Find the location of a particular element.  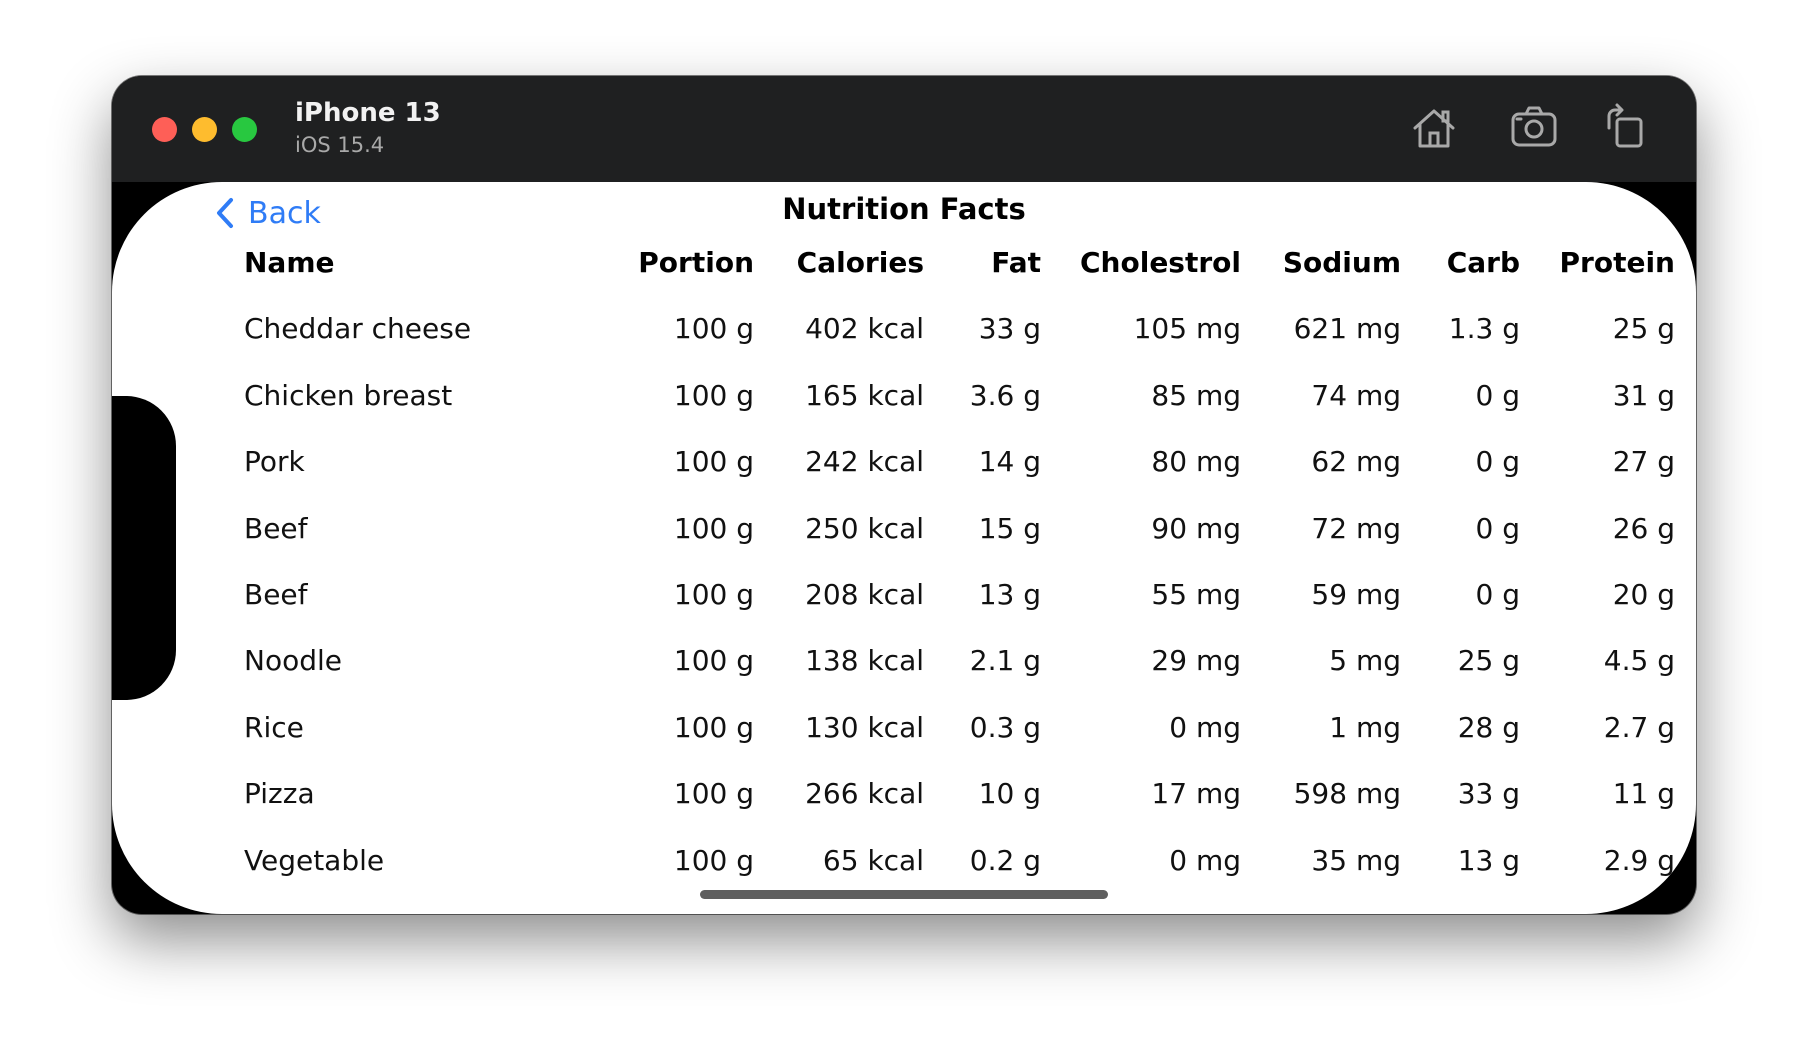

column-header-carb: Carb is located at coordinates (1483, 262).